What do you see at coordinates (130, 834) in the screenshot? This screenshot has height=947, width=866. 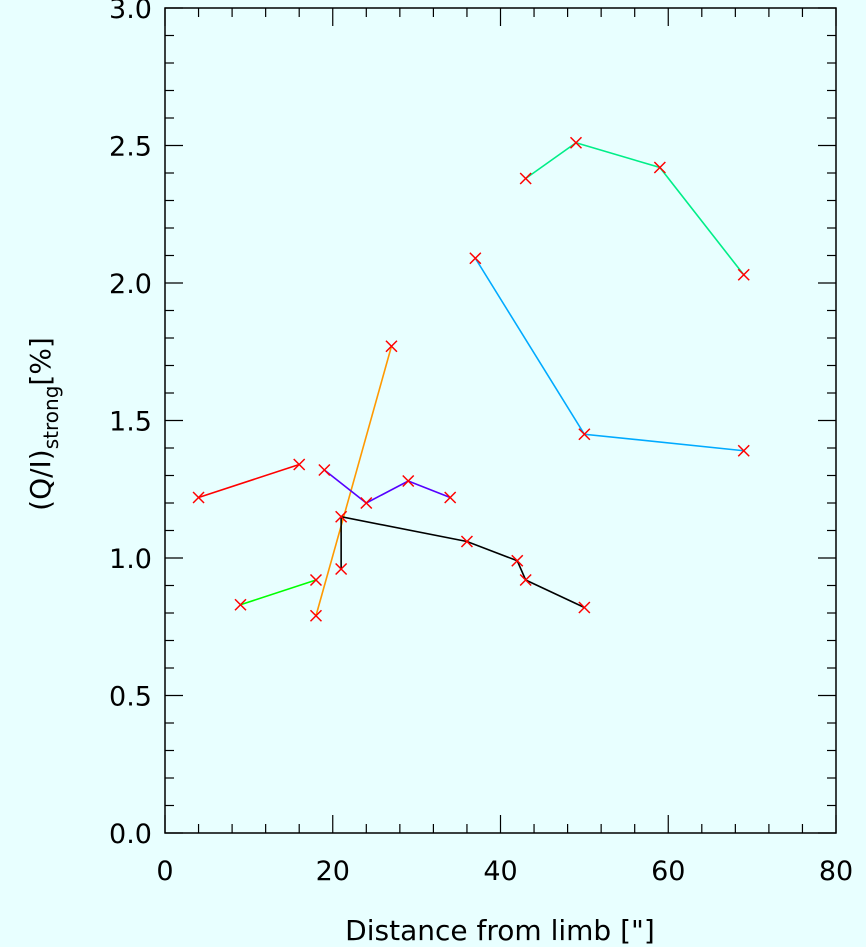 I see `y-tick-label: 0.0` at bounding box center [130, 834].